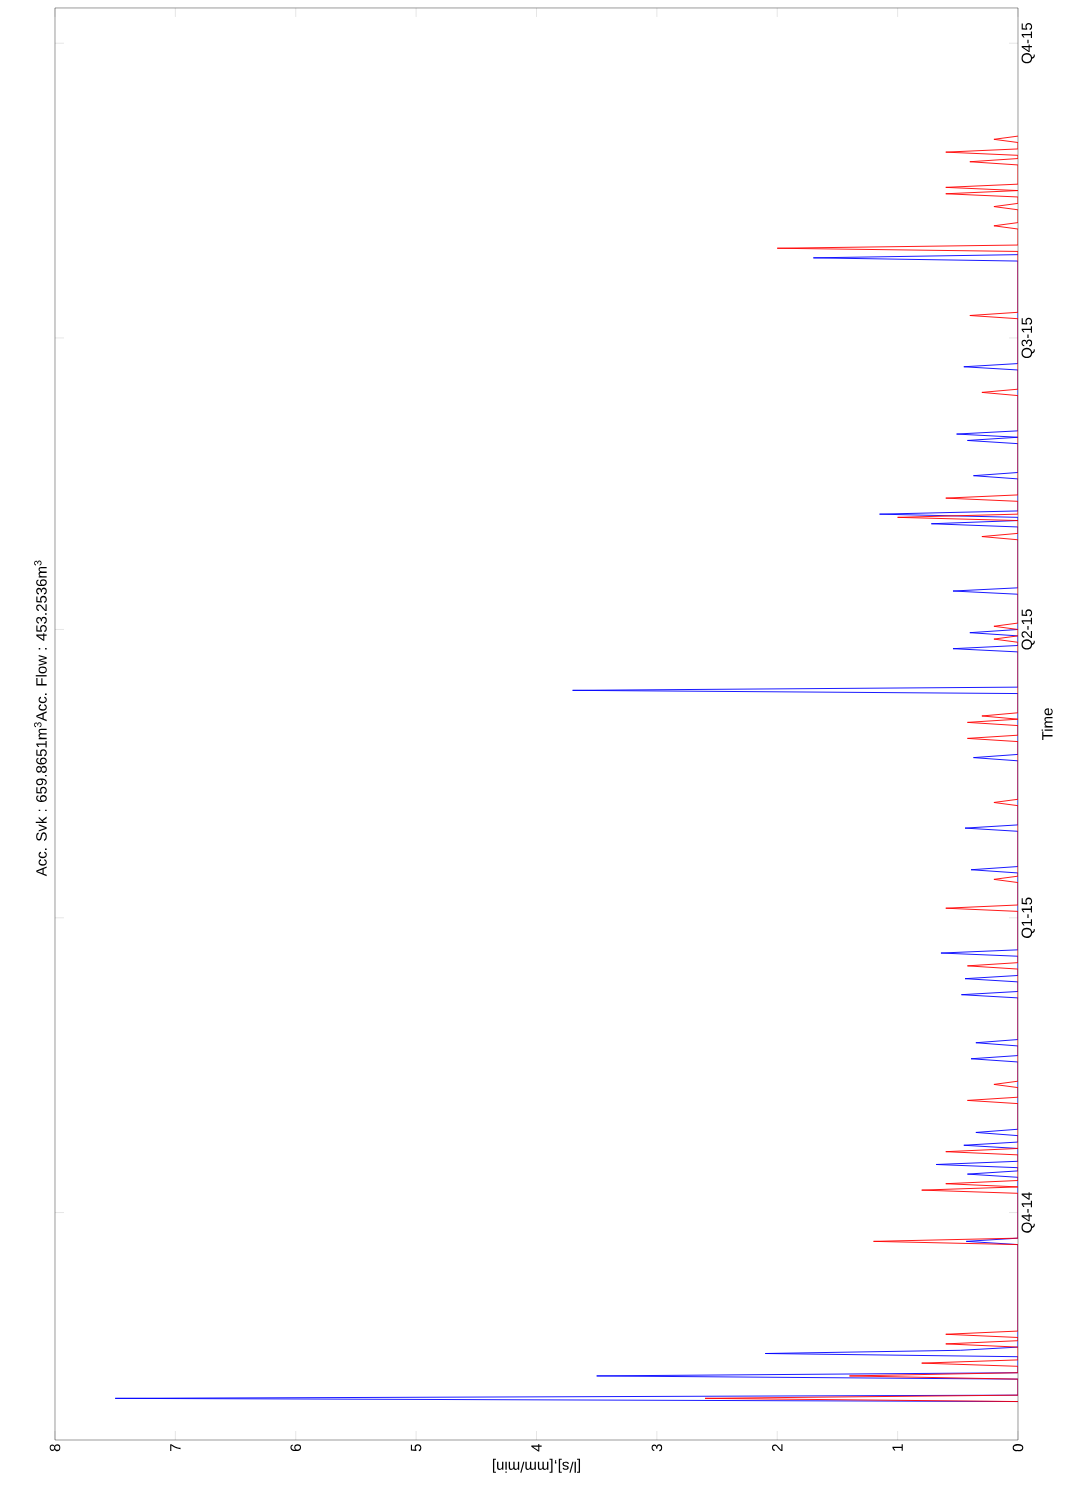  Describe the element at coordinates (1028, 43) in the screenshot. I see `y-tick-label: Q4-15` at that location.